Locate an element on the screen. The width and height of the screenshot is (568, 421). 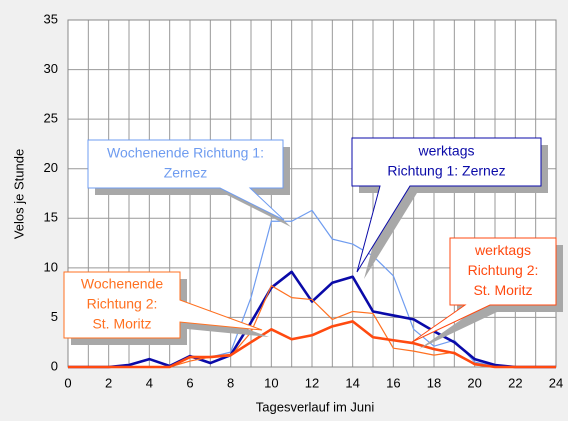
x-tick-label: 0 is located at coordinates (67, 382).